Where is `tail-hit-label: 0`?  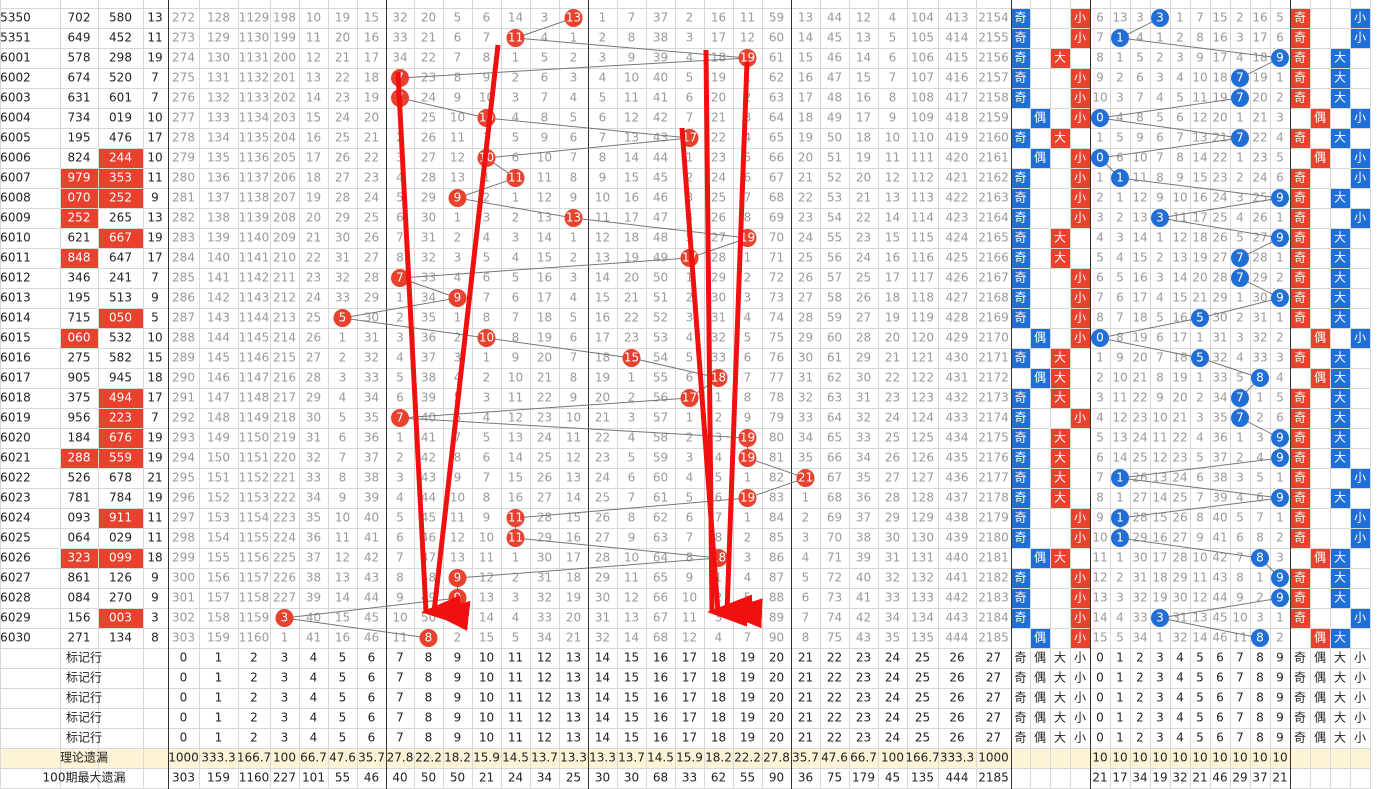 tail-hit-label: 0 is located at coordinates (1100, 338).